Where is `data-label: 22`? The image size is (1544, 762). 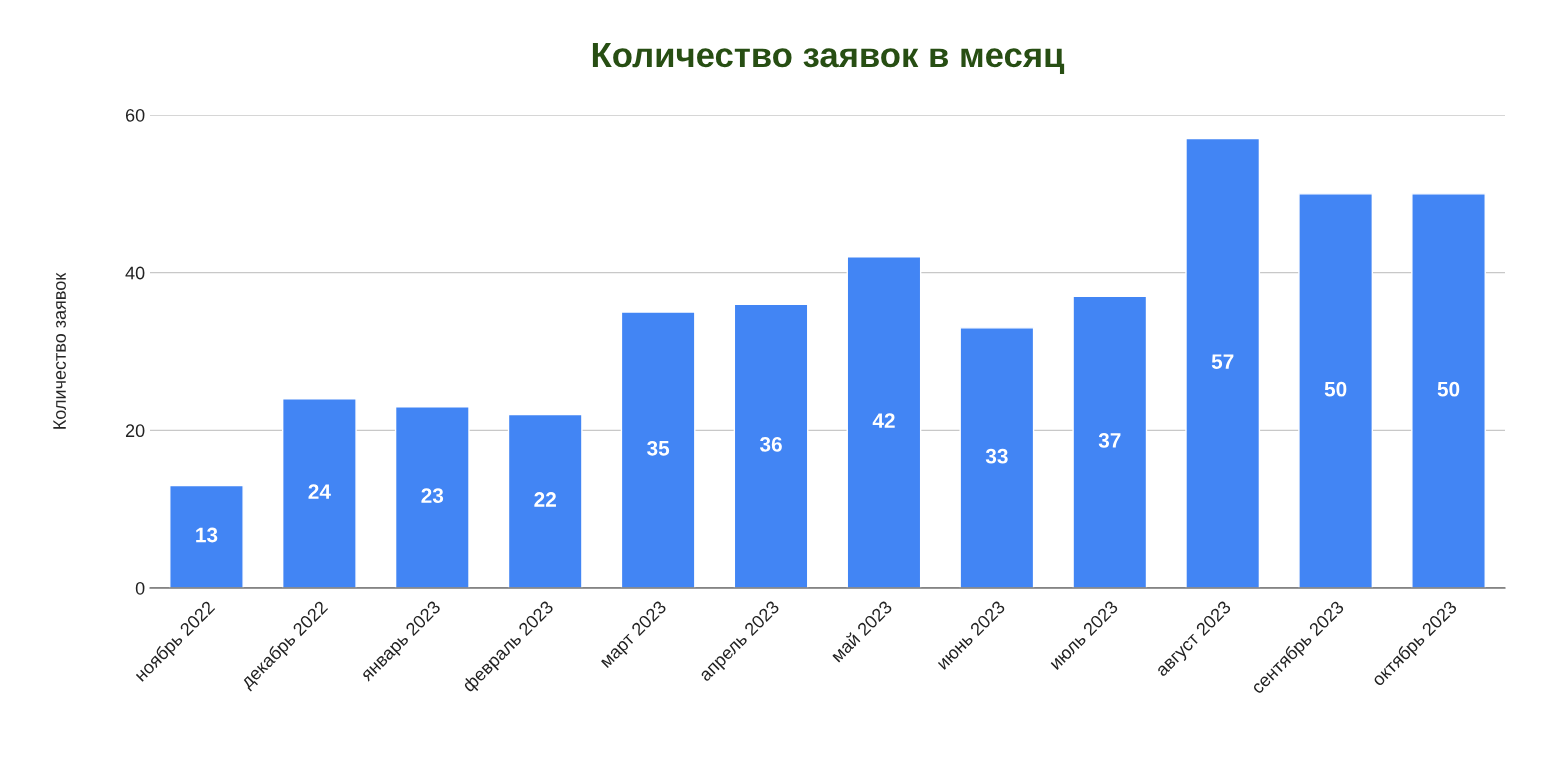
data-label: 22 is located at coordinates (545, 499).